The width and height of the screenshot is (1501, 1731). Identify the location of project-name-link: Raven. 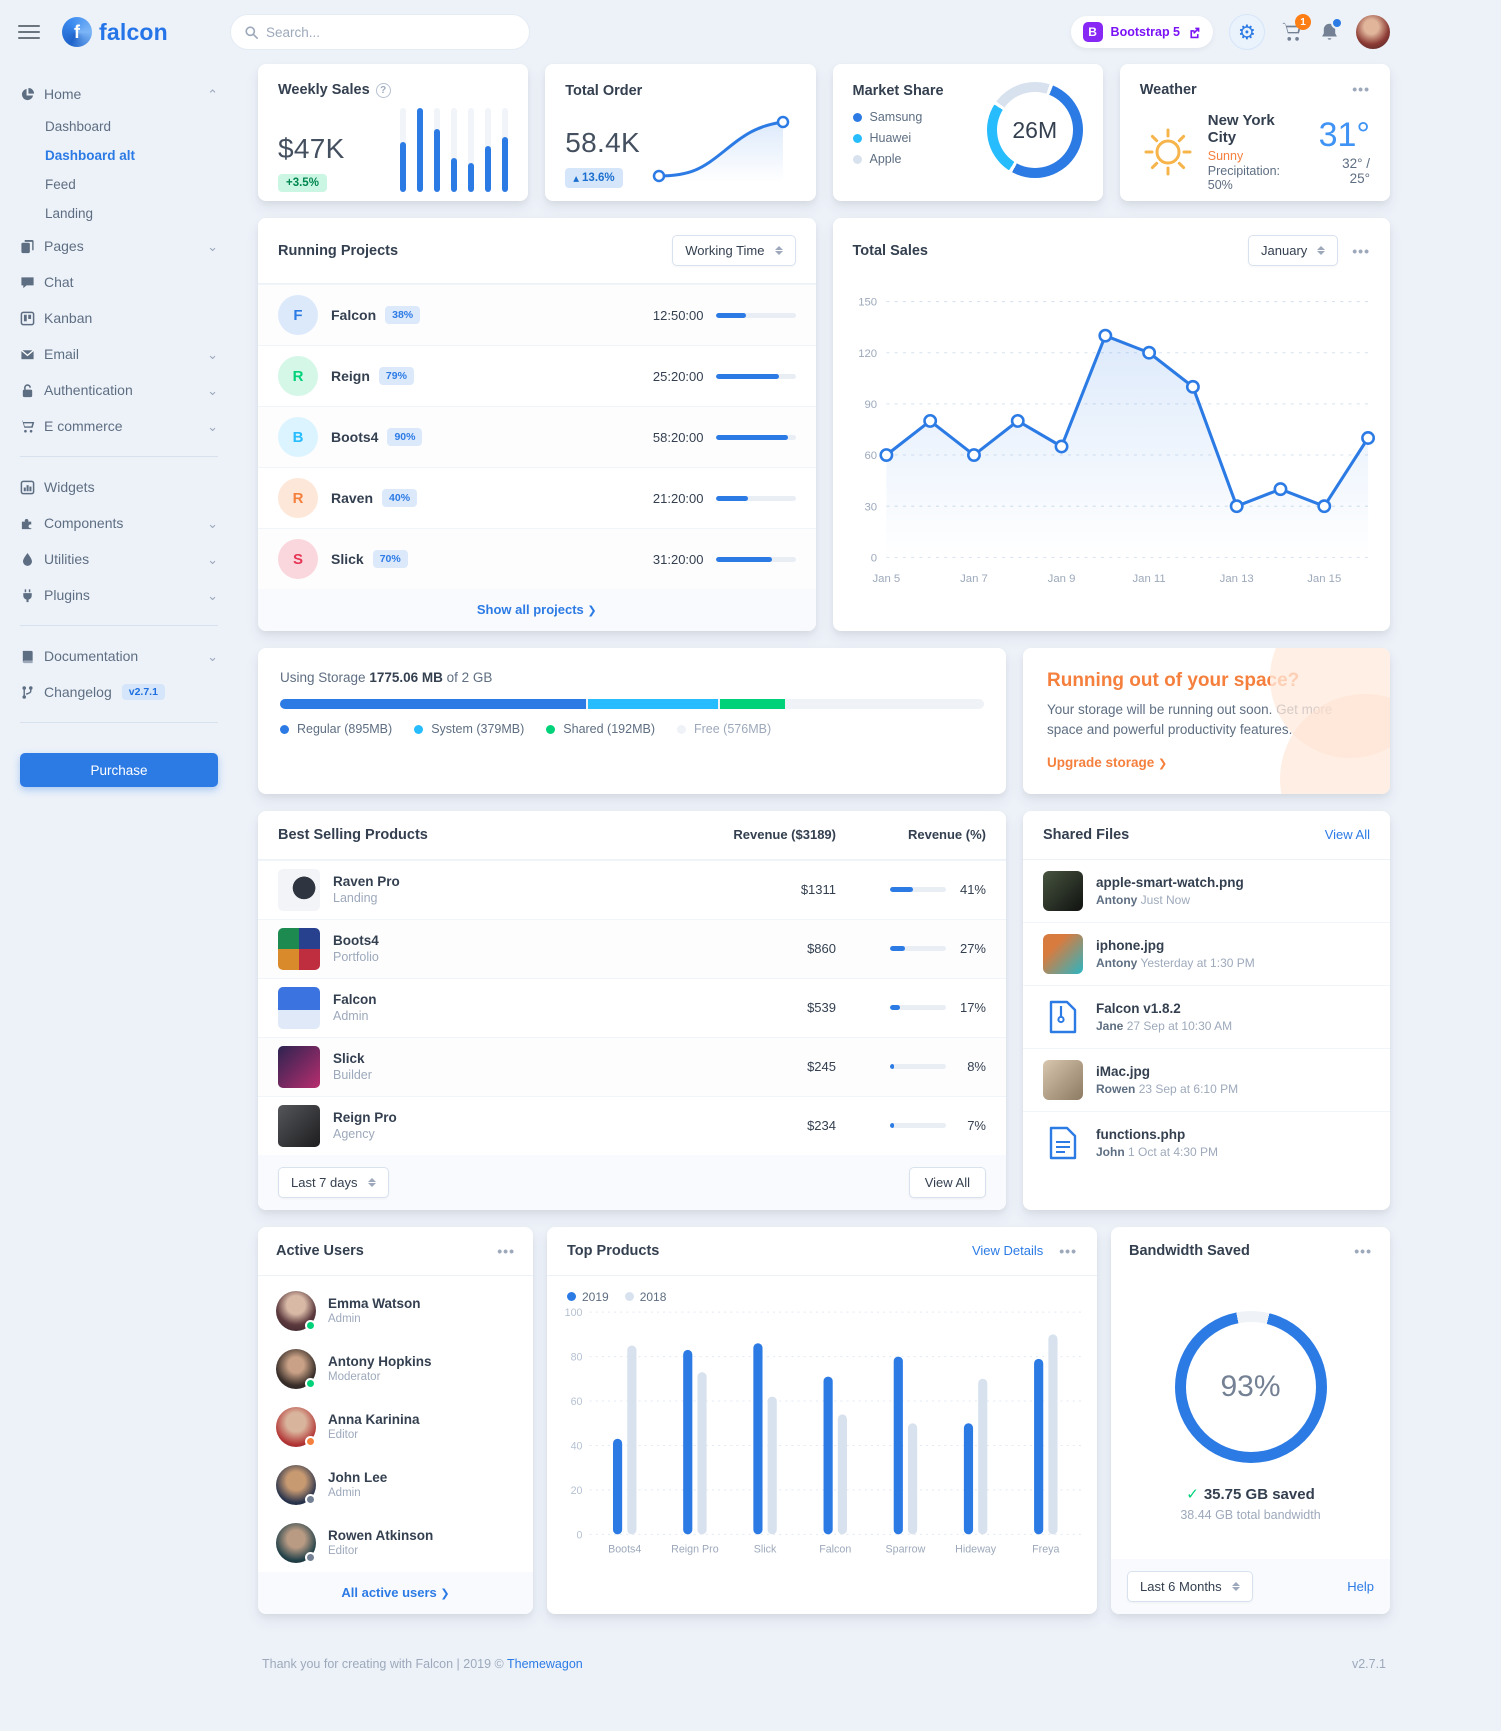
(352, 498).